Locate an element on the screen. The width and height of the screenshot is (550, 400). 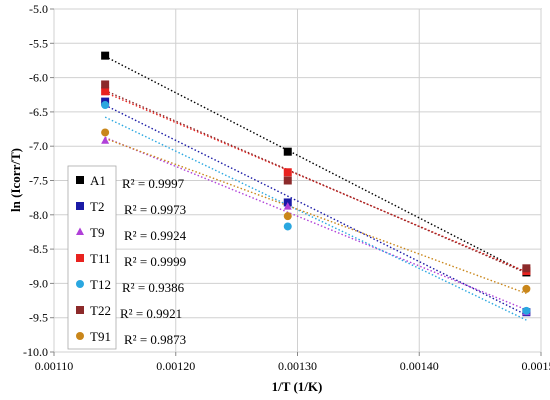
y-tick-label: -7.5 is located at coordinates (38, 181).